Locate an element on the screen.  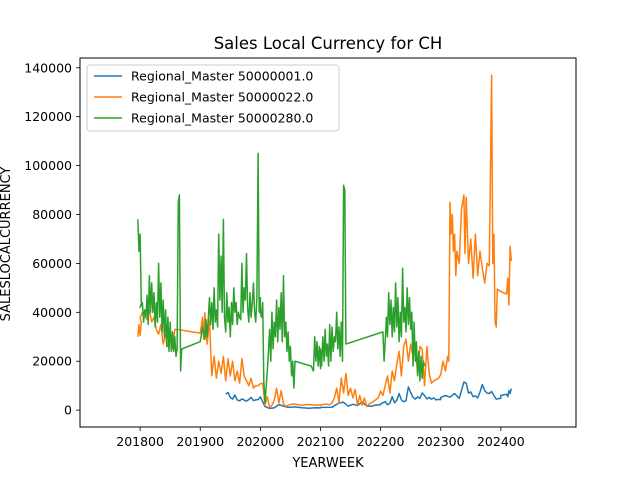
y-tick-label: 120000 is located at coordinates (48, 116).